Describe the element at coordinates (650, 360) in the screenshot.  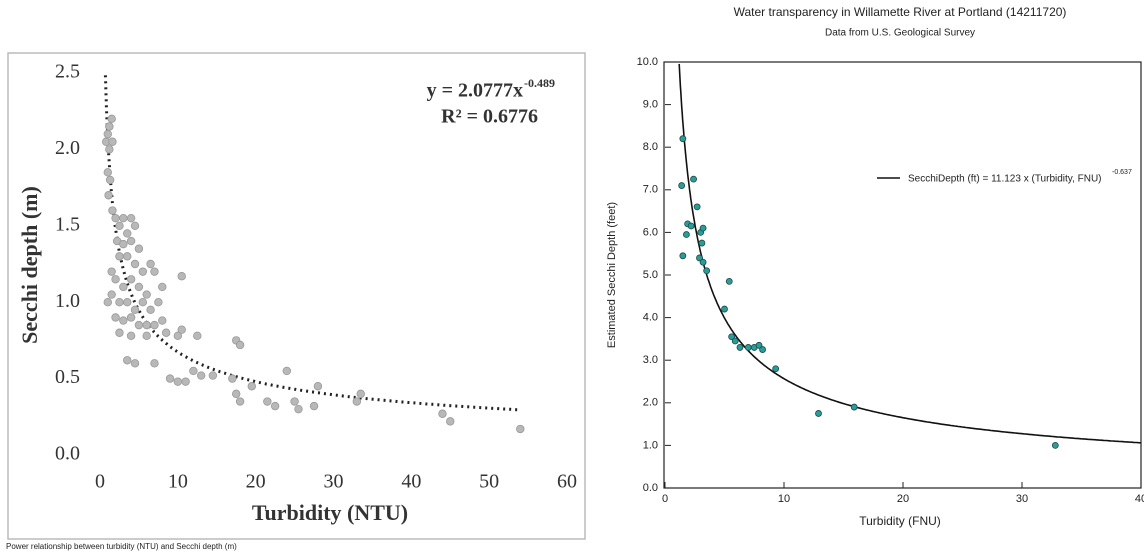
I see `y-tick-label: 3.0` at that location.